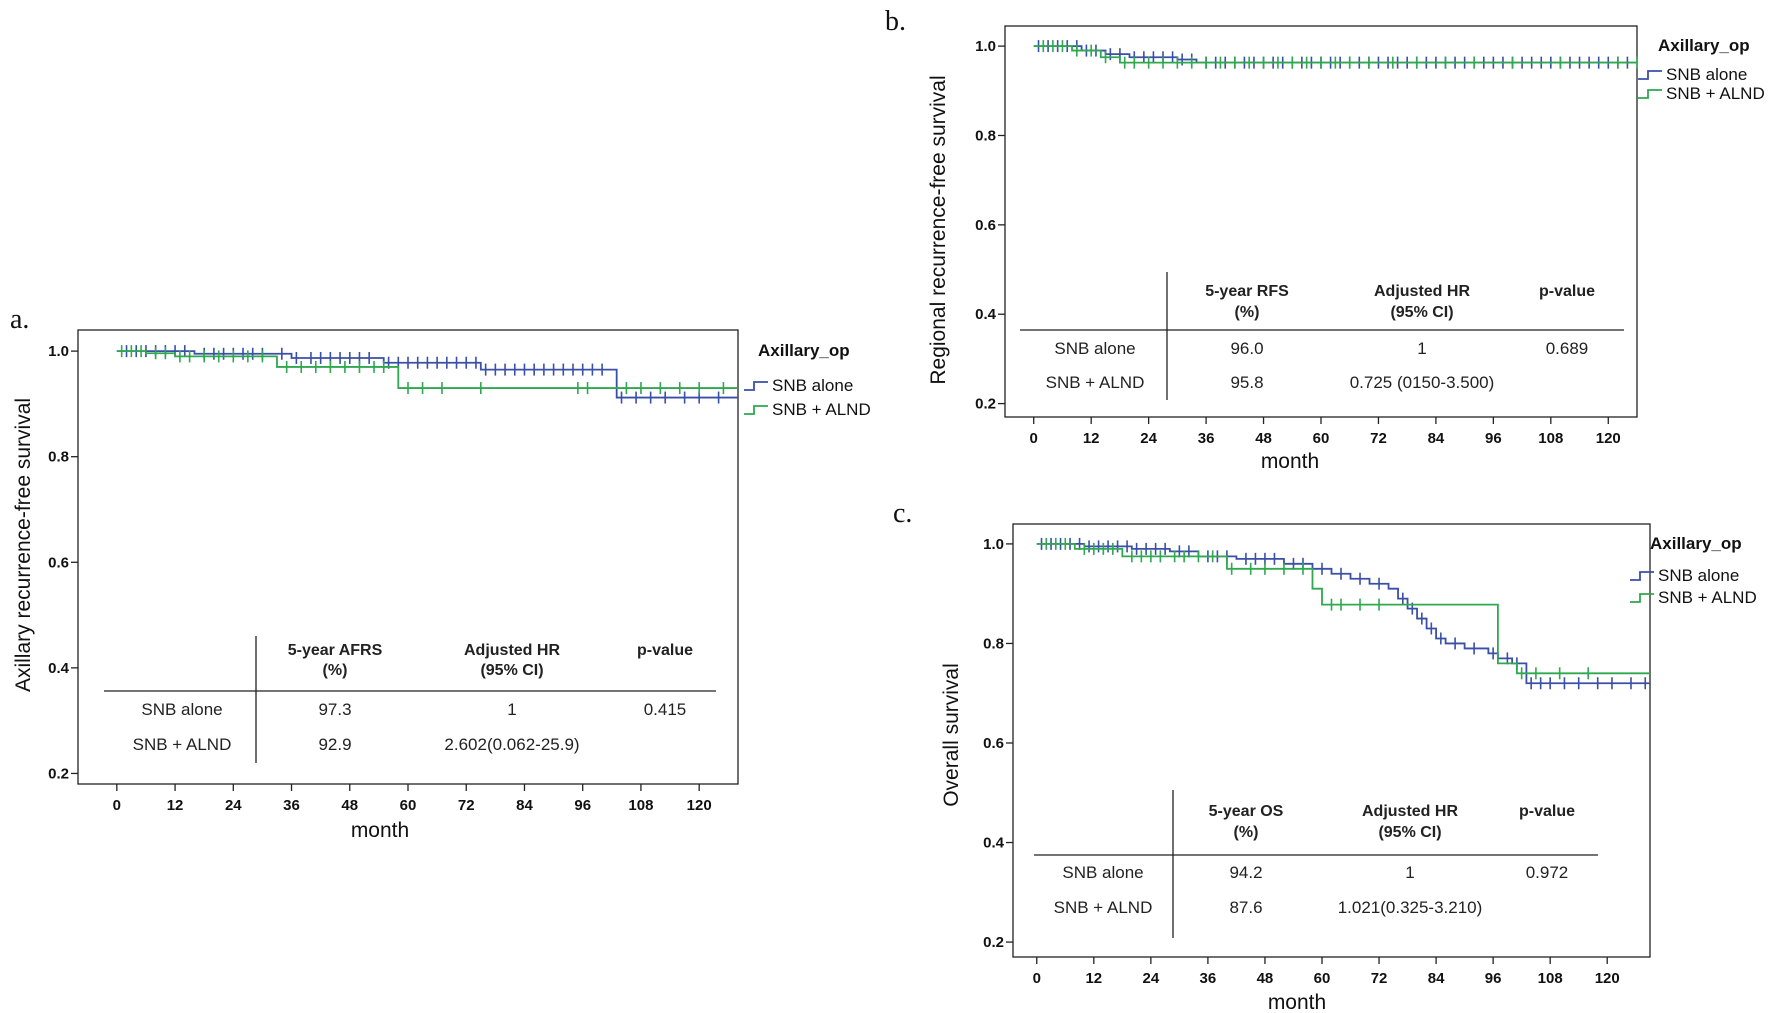 The image size is (1772, 1013). I want to click on table-cell: 1.021(0.325-3.210), so click(1410, 907).